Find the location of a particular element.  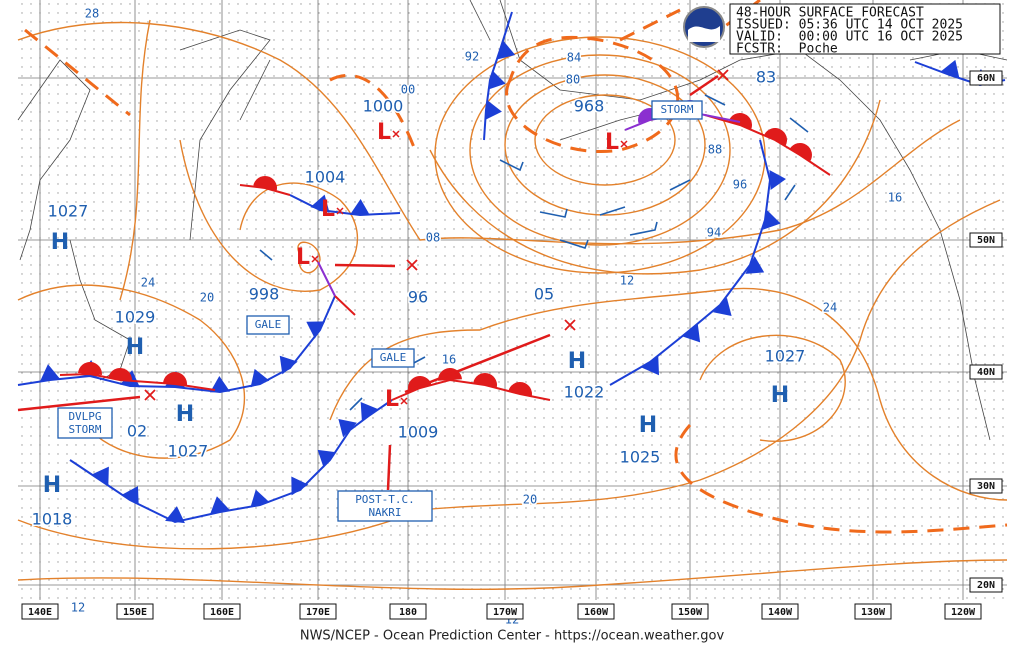

isobar-label: 92 is located at coordinates (472, 57).